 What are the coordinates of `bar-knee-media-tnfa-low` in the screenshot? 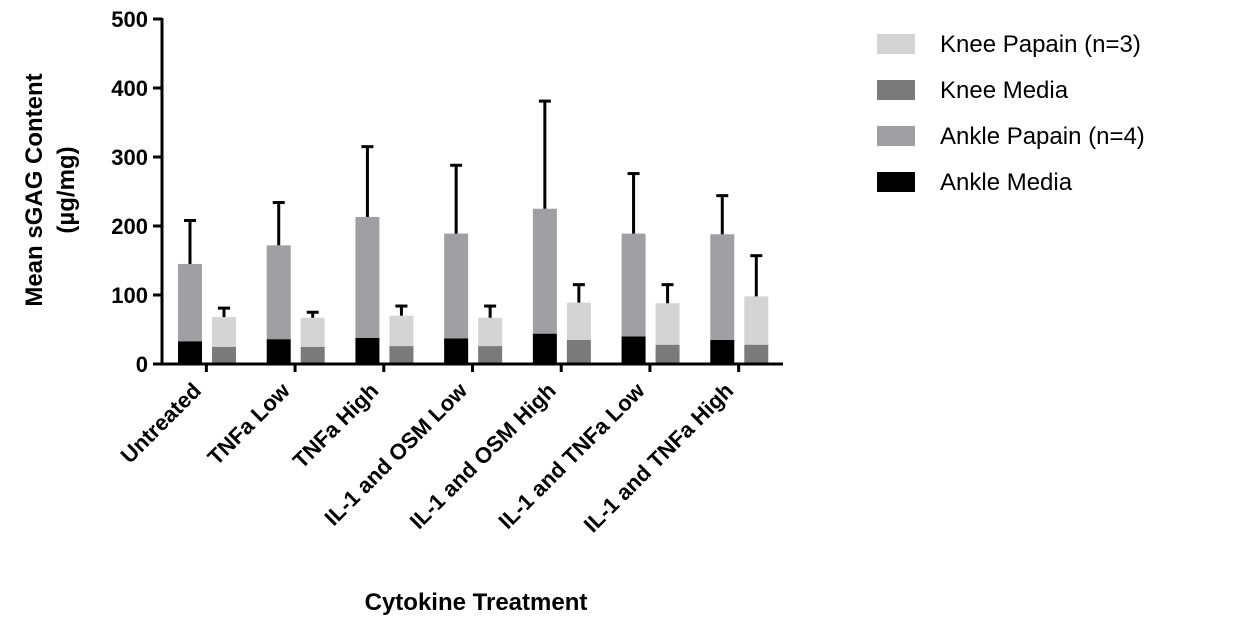 It's located at (312, 355).